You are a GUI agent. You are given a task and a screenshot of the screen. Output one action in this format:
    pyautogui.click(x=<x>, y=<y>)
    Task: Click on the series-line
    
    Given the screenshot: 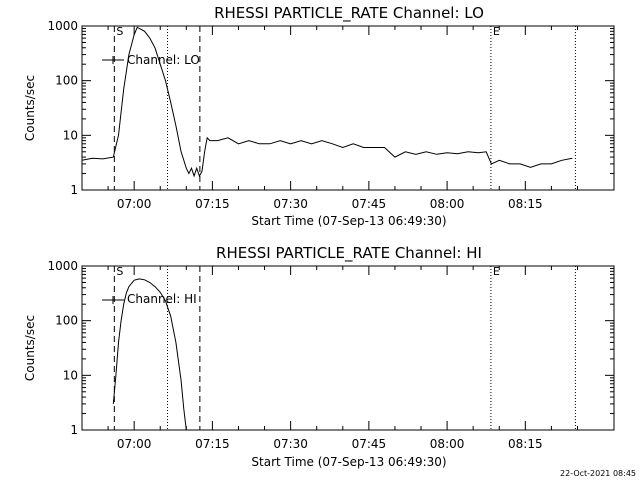 What is the action you would take?
    pyautogui.click(x=149, y=354)
    